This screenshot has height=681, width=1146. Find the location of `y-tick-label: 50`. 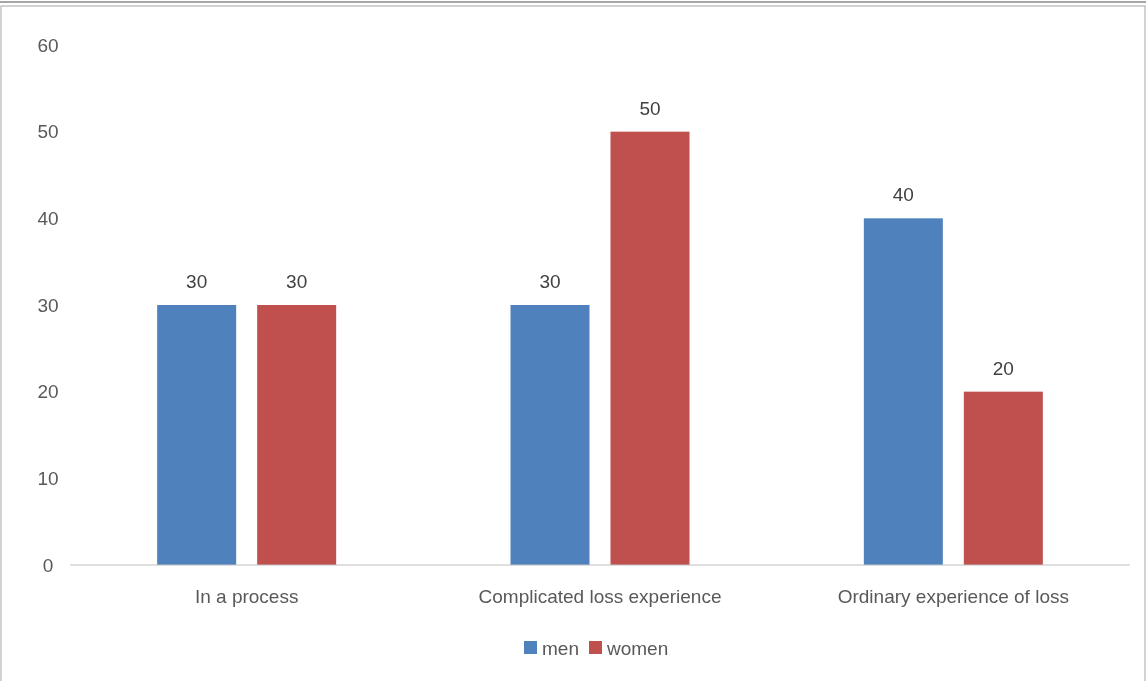

y-tick-label: 50 is located at coordinates (48, 132).